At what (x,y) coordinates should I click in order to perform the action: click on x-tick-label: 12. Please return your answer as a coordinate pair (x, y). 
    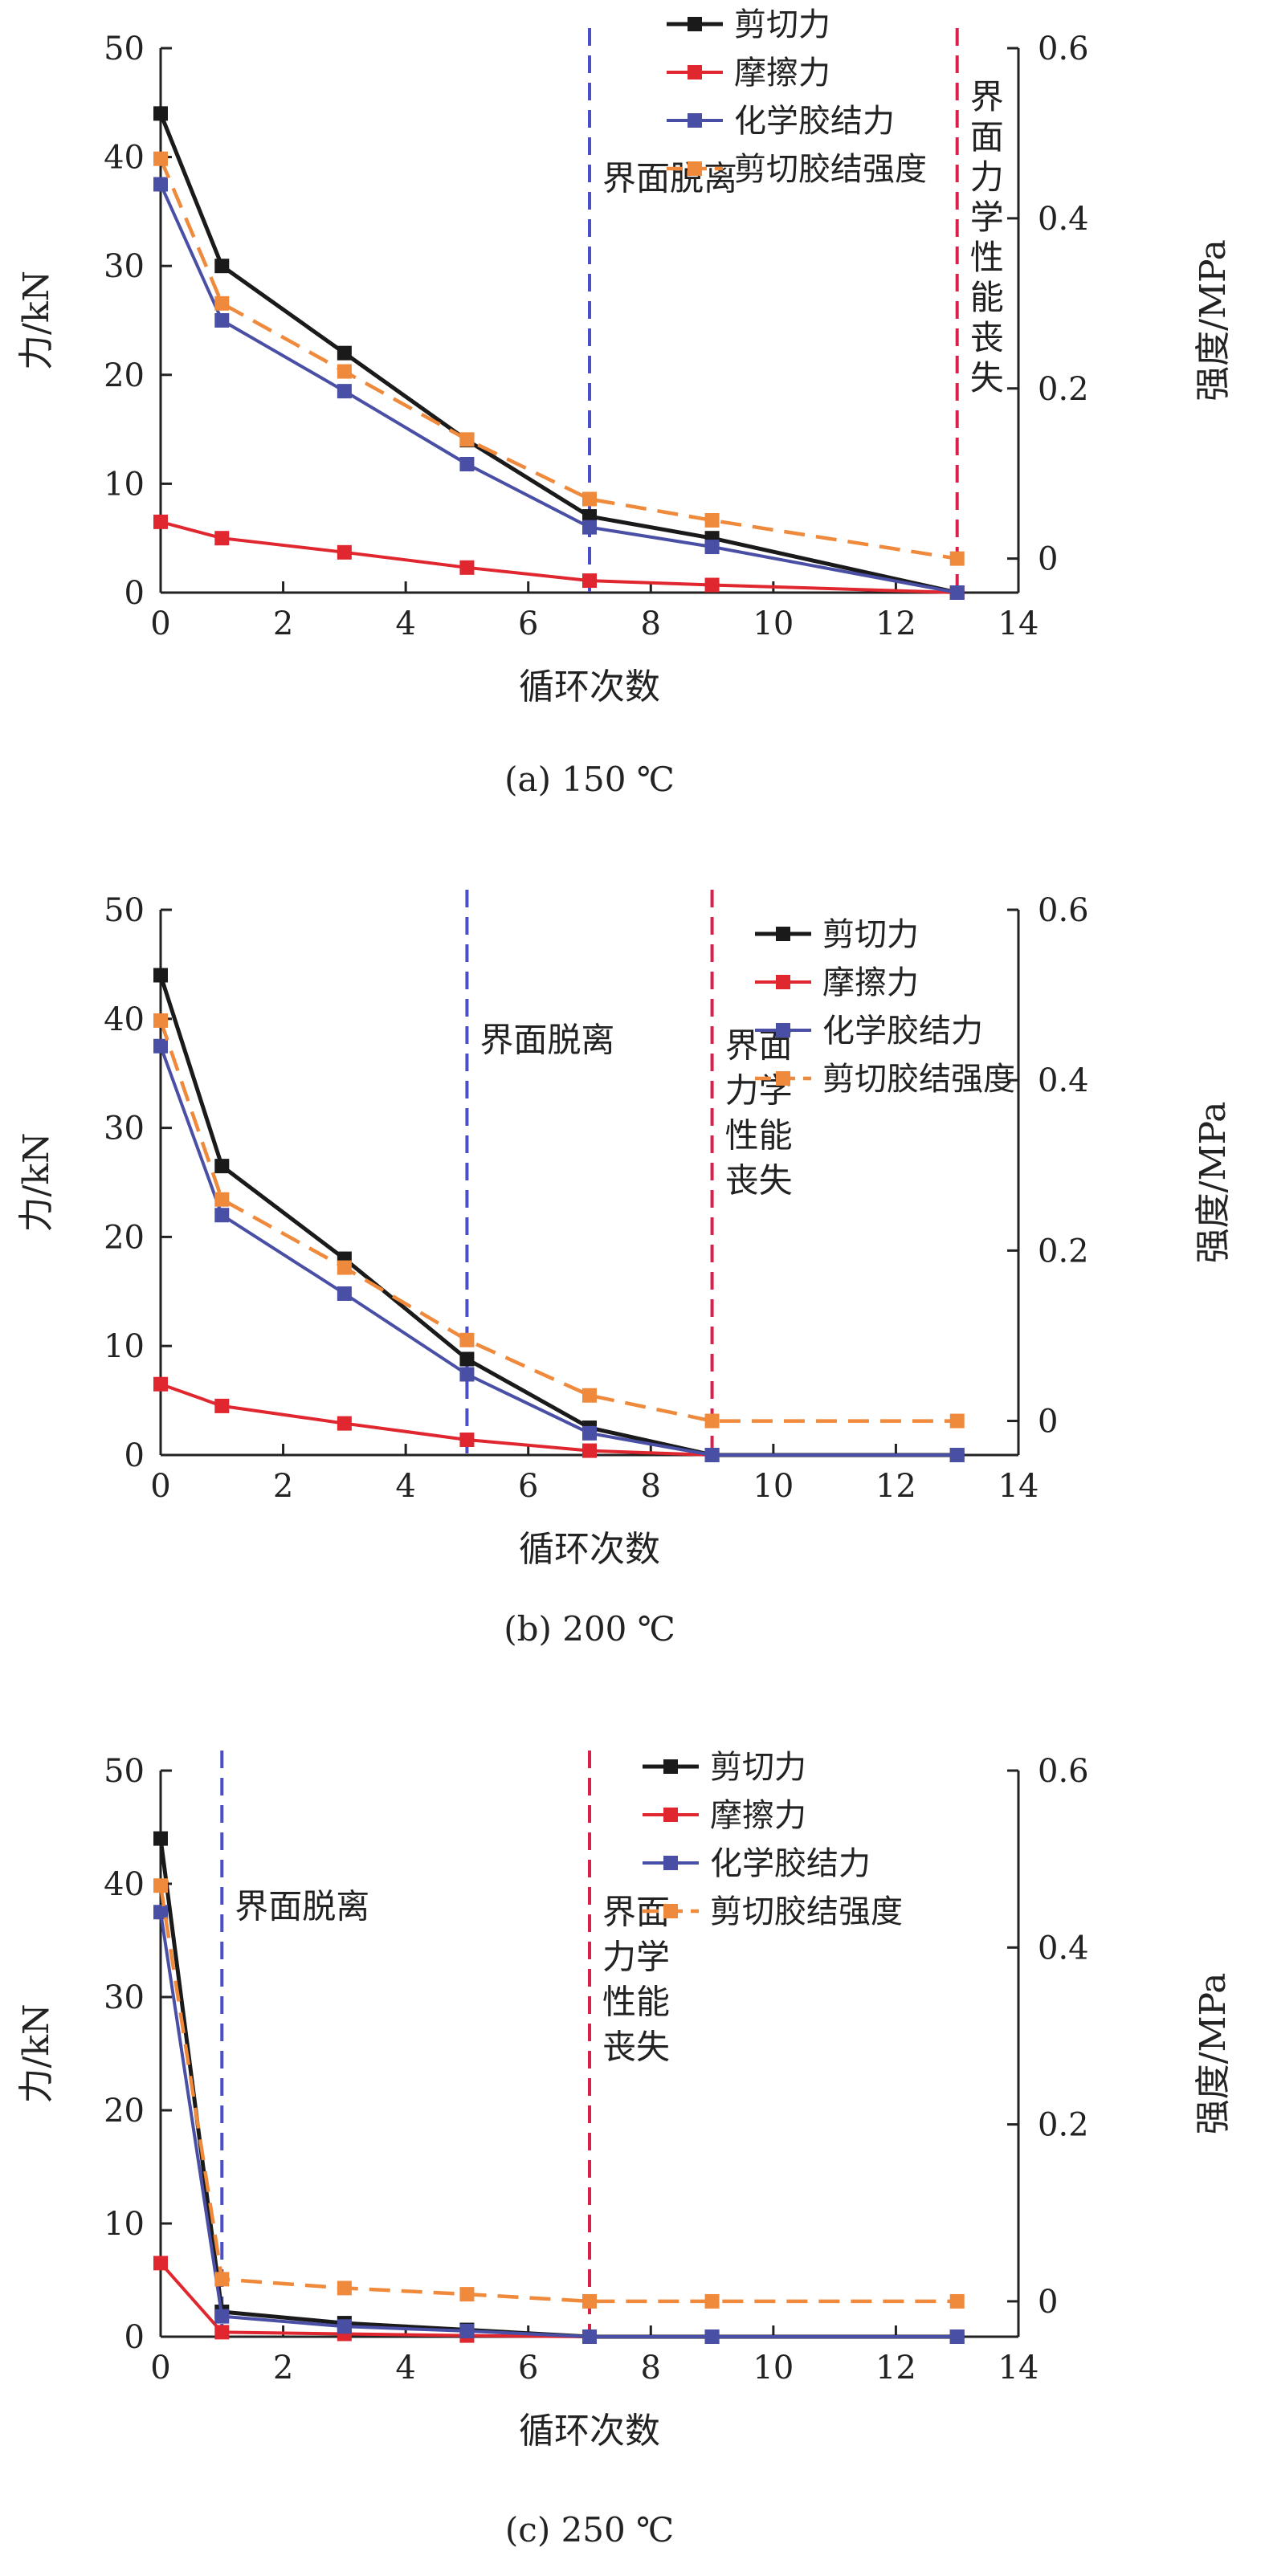
    Looking at the image, I should click on (895, 623).